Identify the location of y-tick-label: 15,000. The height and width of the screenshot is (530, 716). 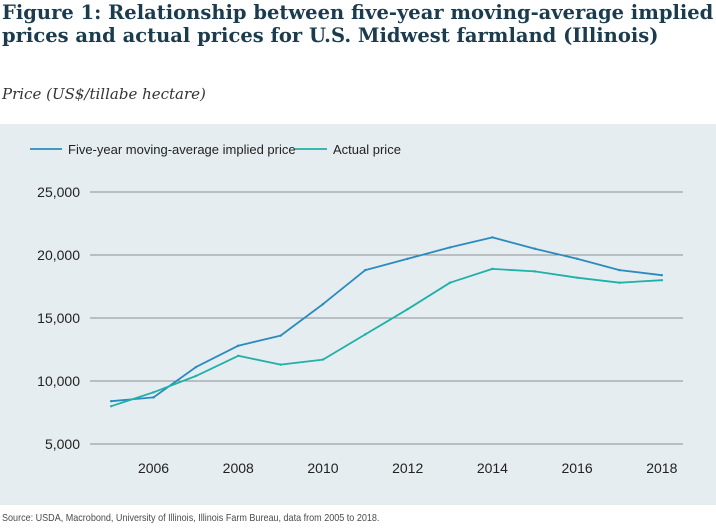
(58, 318).